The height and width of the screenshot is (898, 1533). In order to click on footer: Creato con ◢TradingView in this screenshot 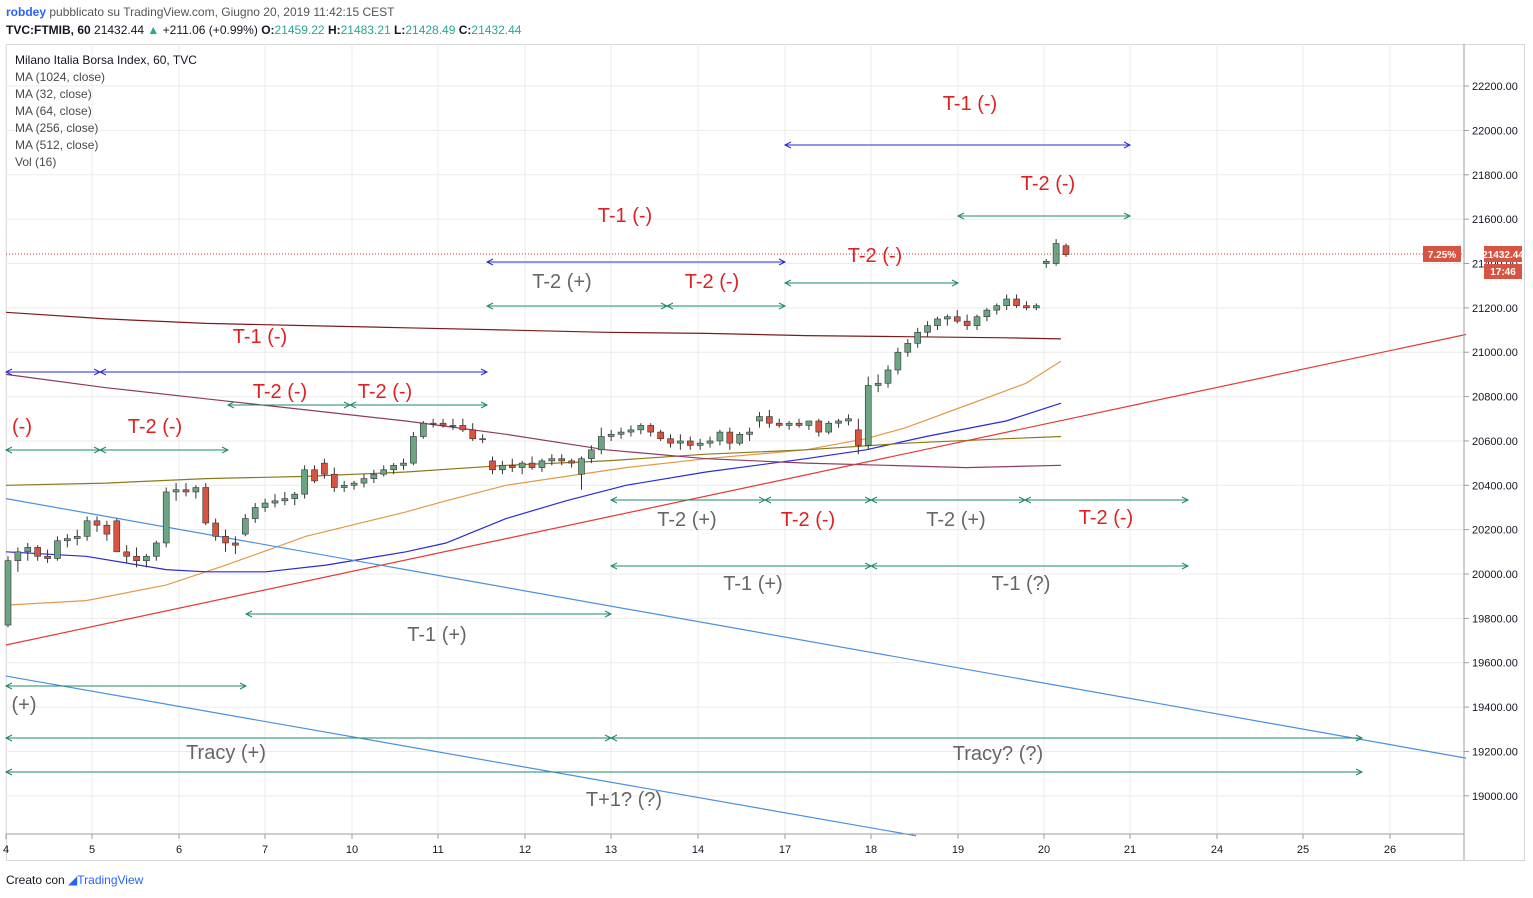, I will do `click(74, 880)`.